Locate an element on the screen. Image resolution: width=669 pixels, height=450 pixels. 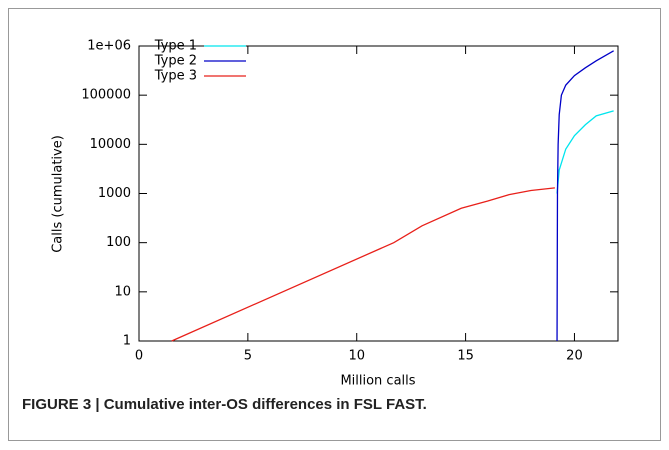
x-tick-label: 0 is located at coordinates (139, 356).